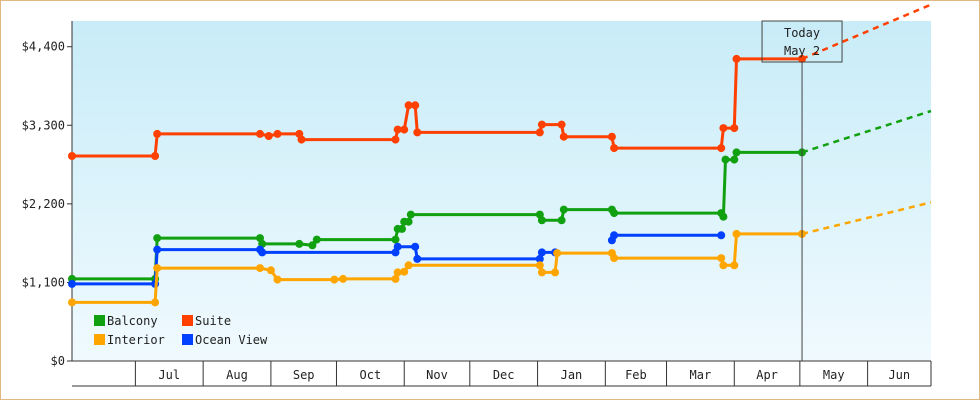 The image size is (980, 400). Describe the element at coordinates (802, 41) in the screenshot. I see `today-box` at that location.